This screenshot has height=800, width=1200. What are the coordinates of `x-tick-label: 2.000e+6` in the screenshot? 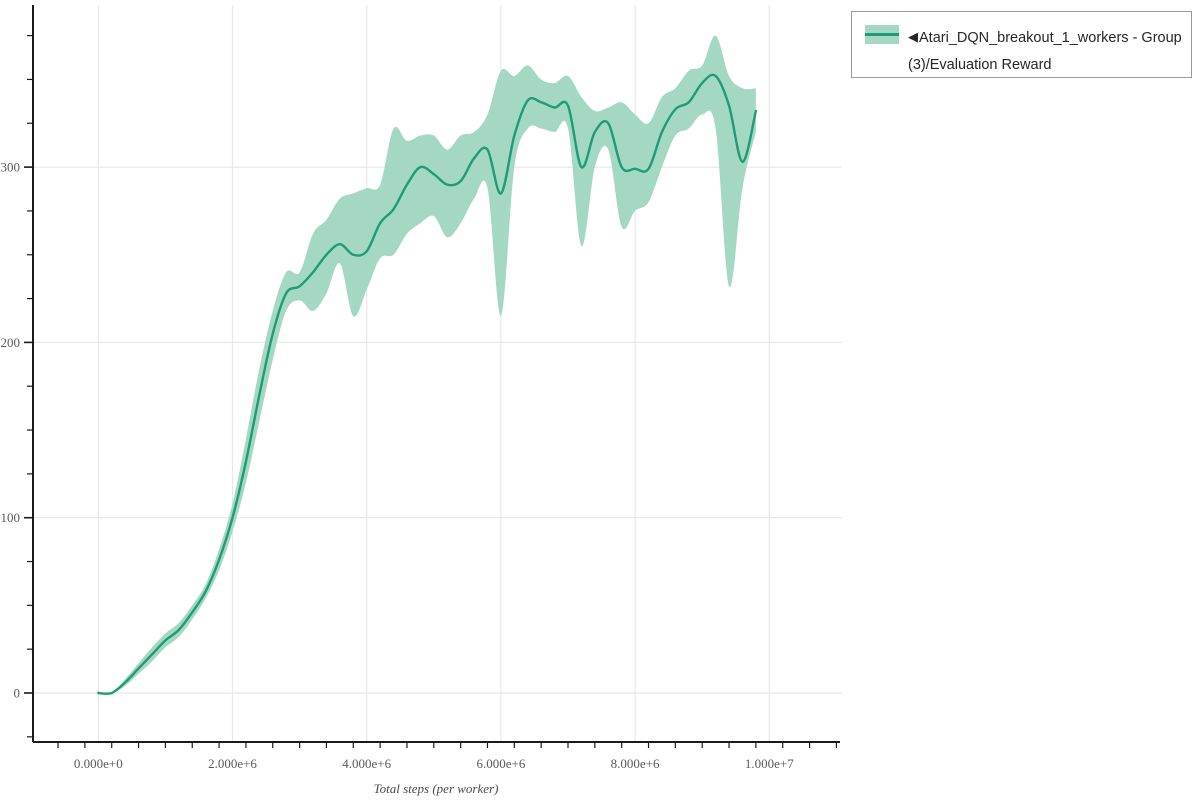 It's located at (232, 763).